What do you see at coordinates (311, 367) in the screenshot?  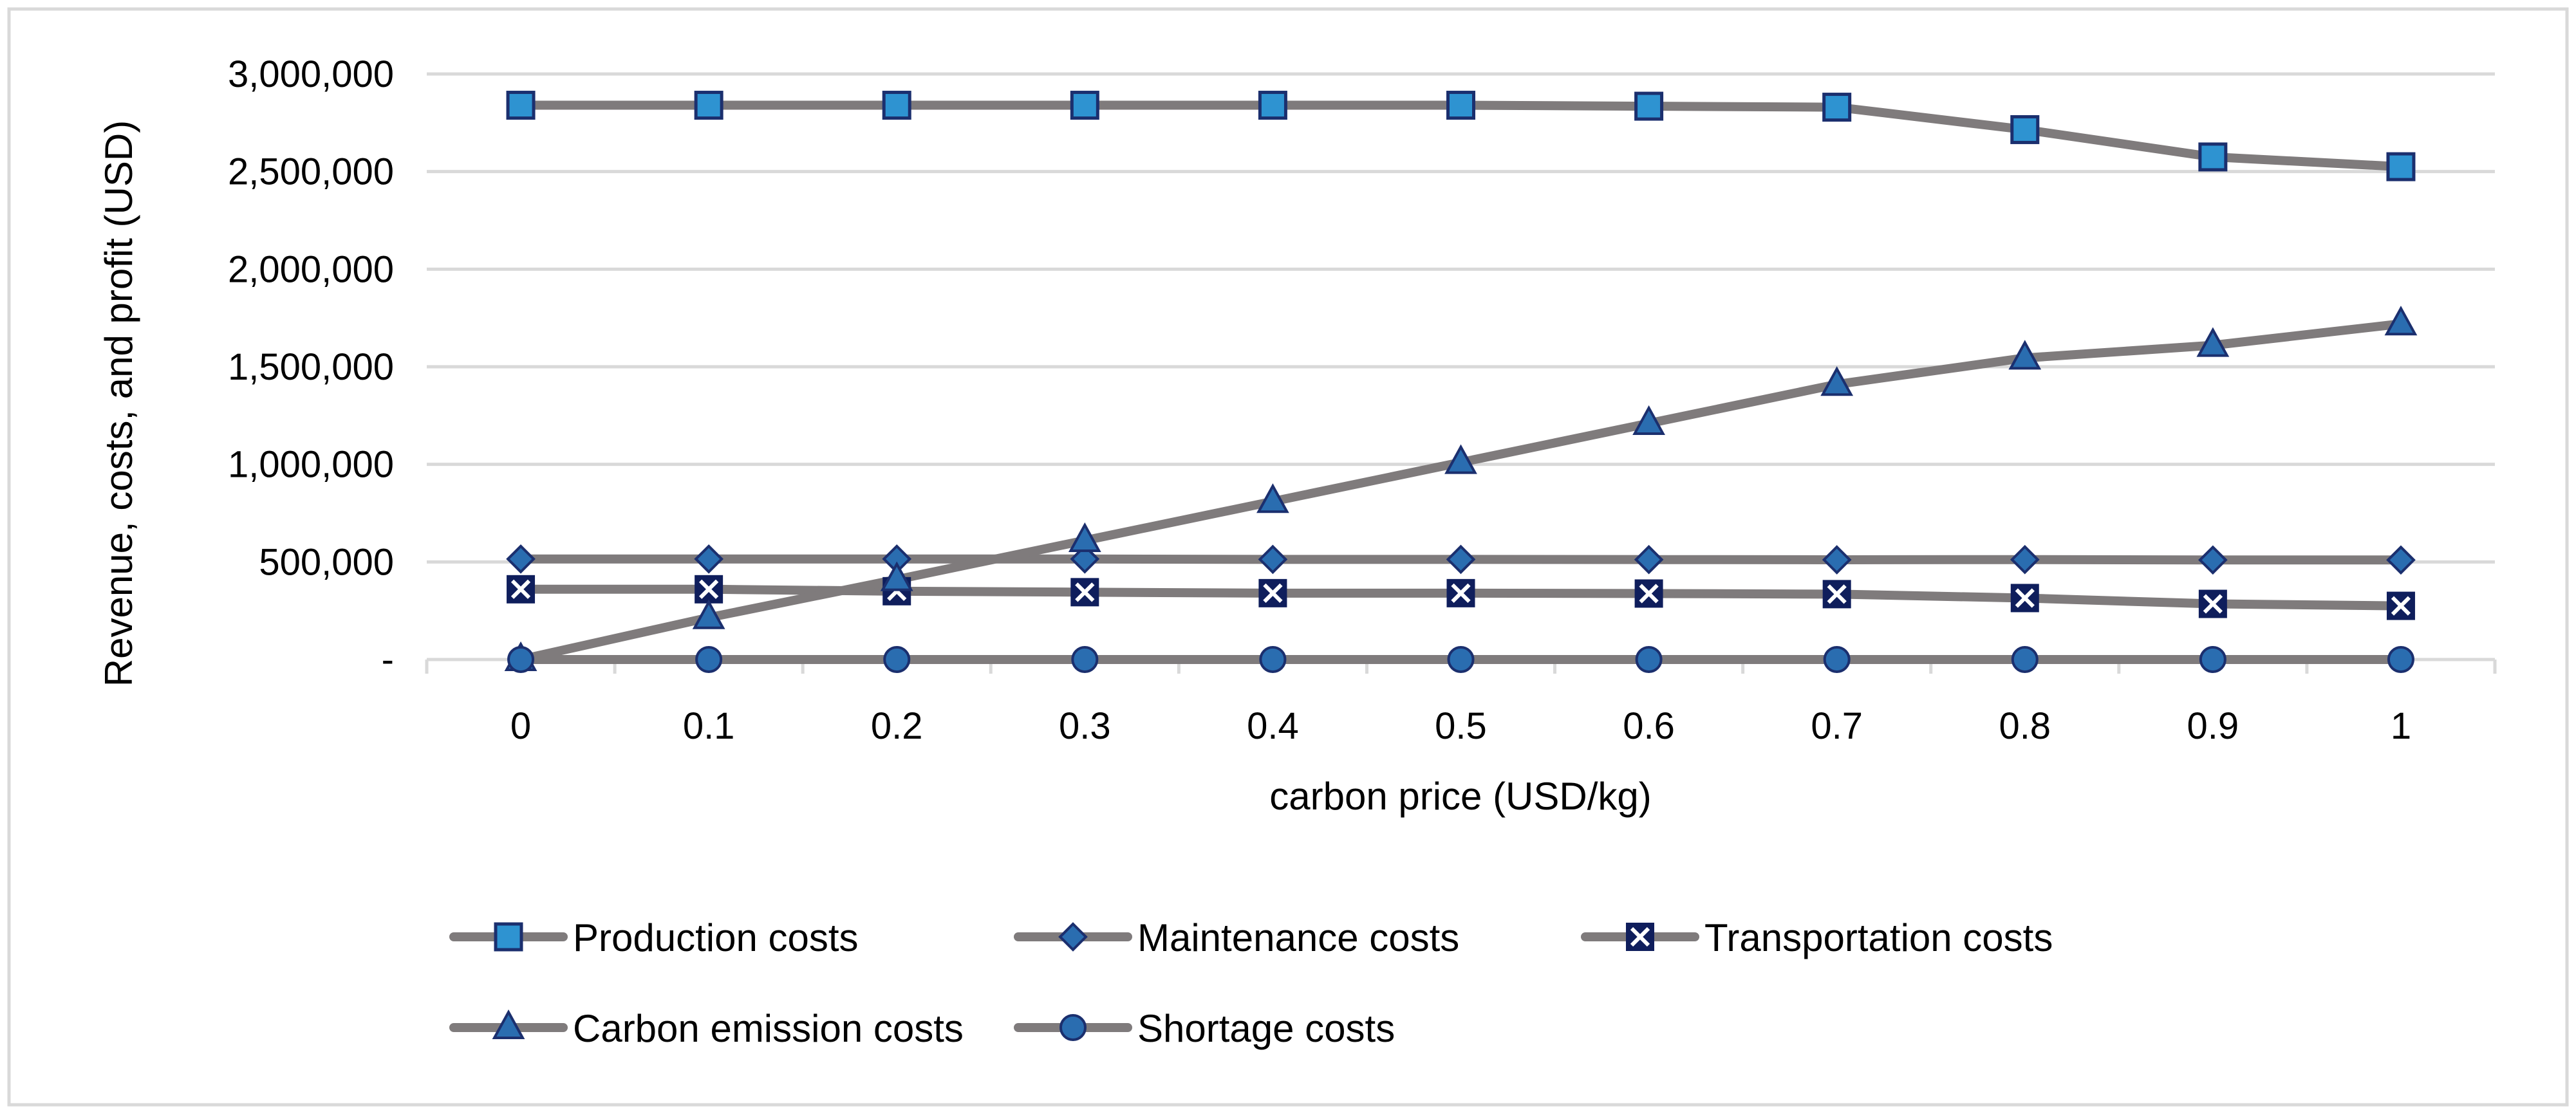 I see `y-tick-label: 1,500,000` at bounding box center [311, 367].